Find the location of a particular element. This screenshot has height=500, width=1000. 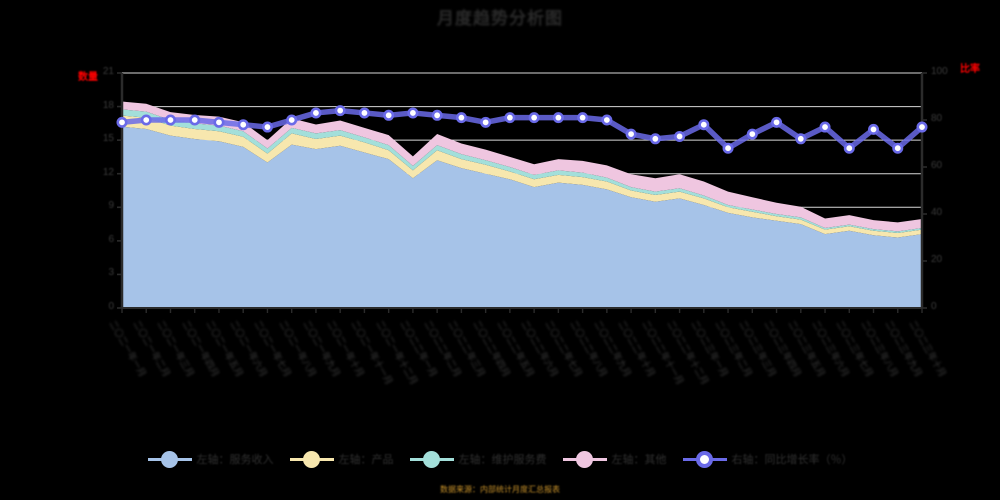

legend-label: 左轴：产品 is located at coordinates (366, 460).